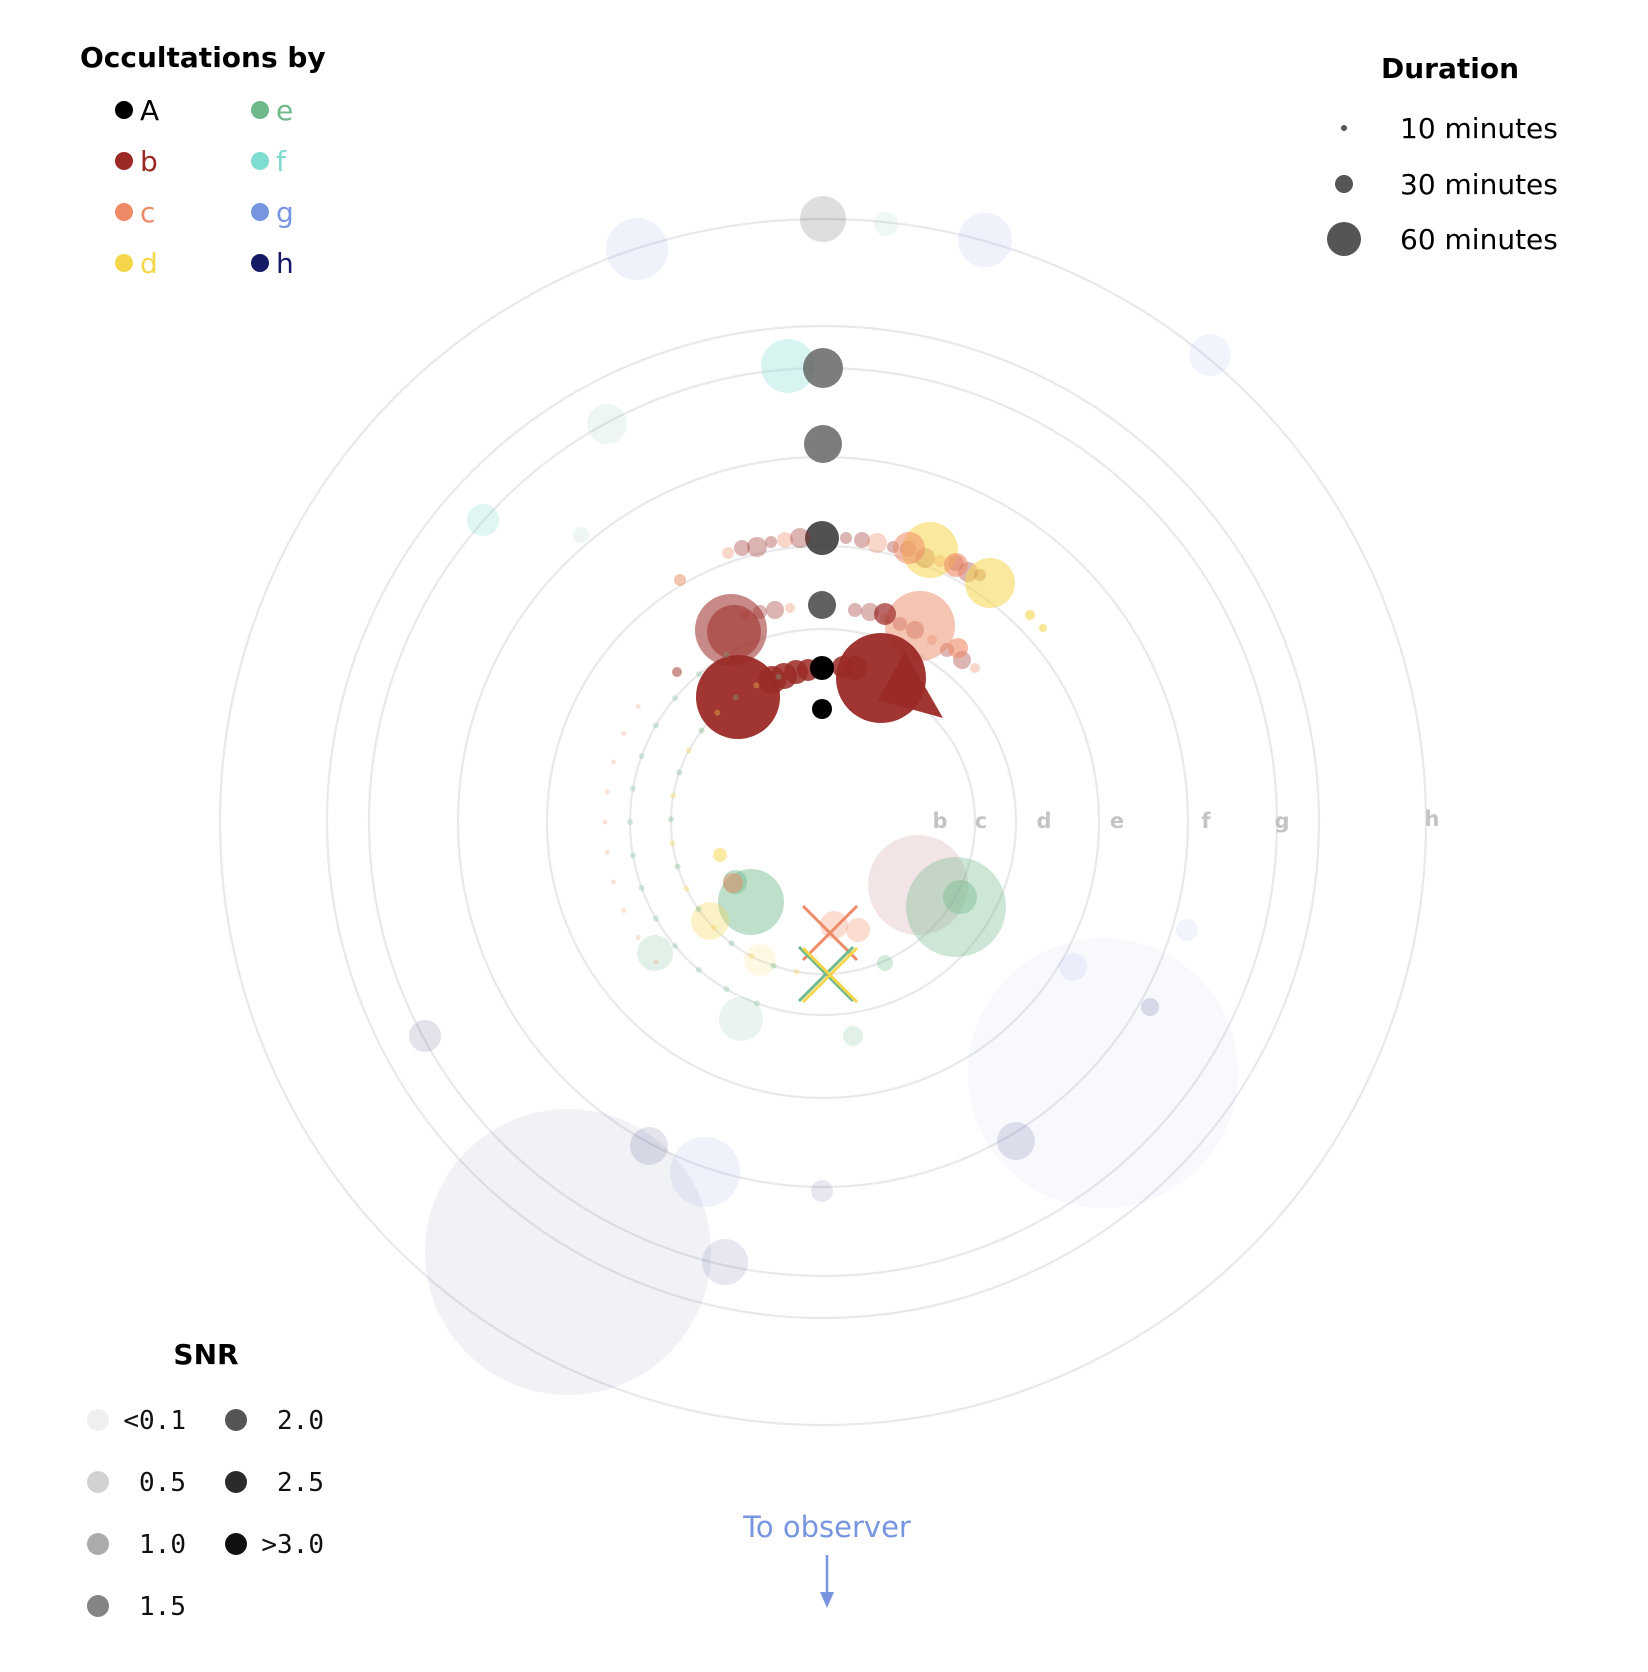  I want to click on ring-label-h: h, so click(1432, 819).